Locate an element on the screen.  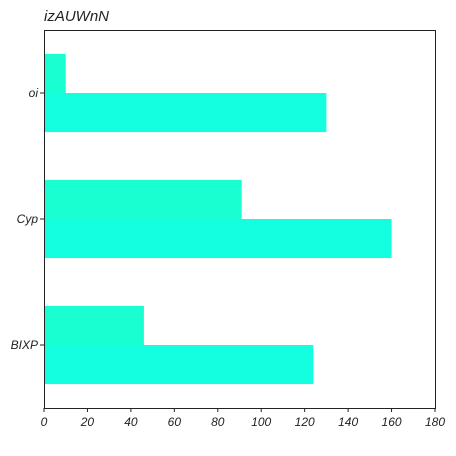
y-tick-label-oi: oi is located at coordinates (34, 93).